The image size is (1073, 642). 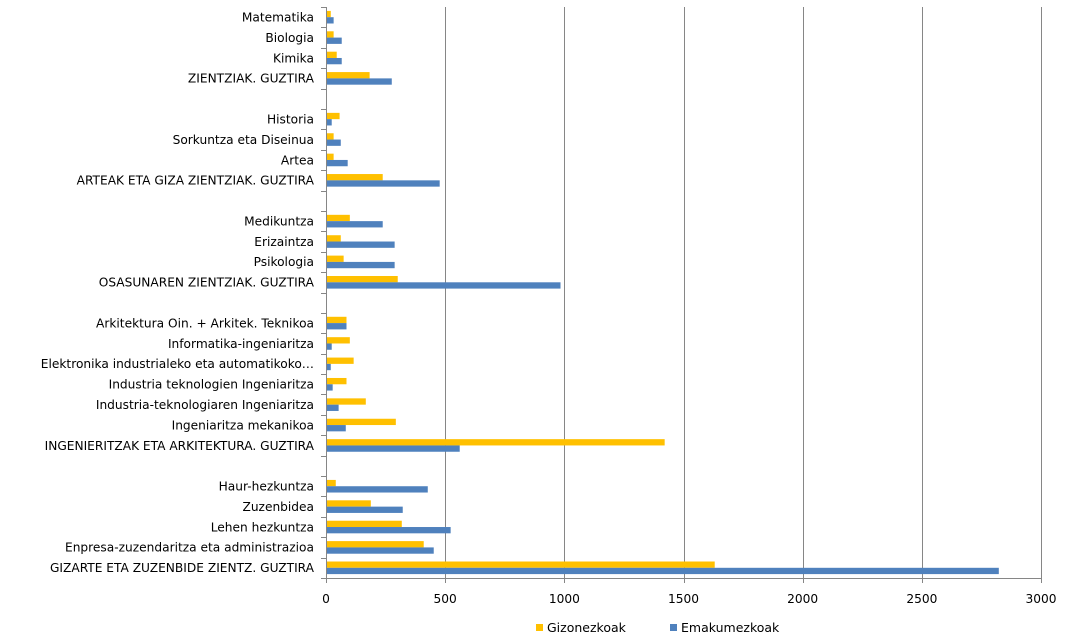 What do you see at coordinates (293, 58) in the screenshot?
I see `category-label: Kimika` at bounding box center [293, 58].